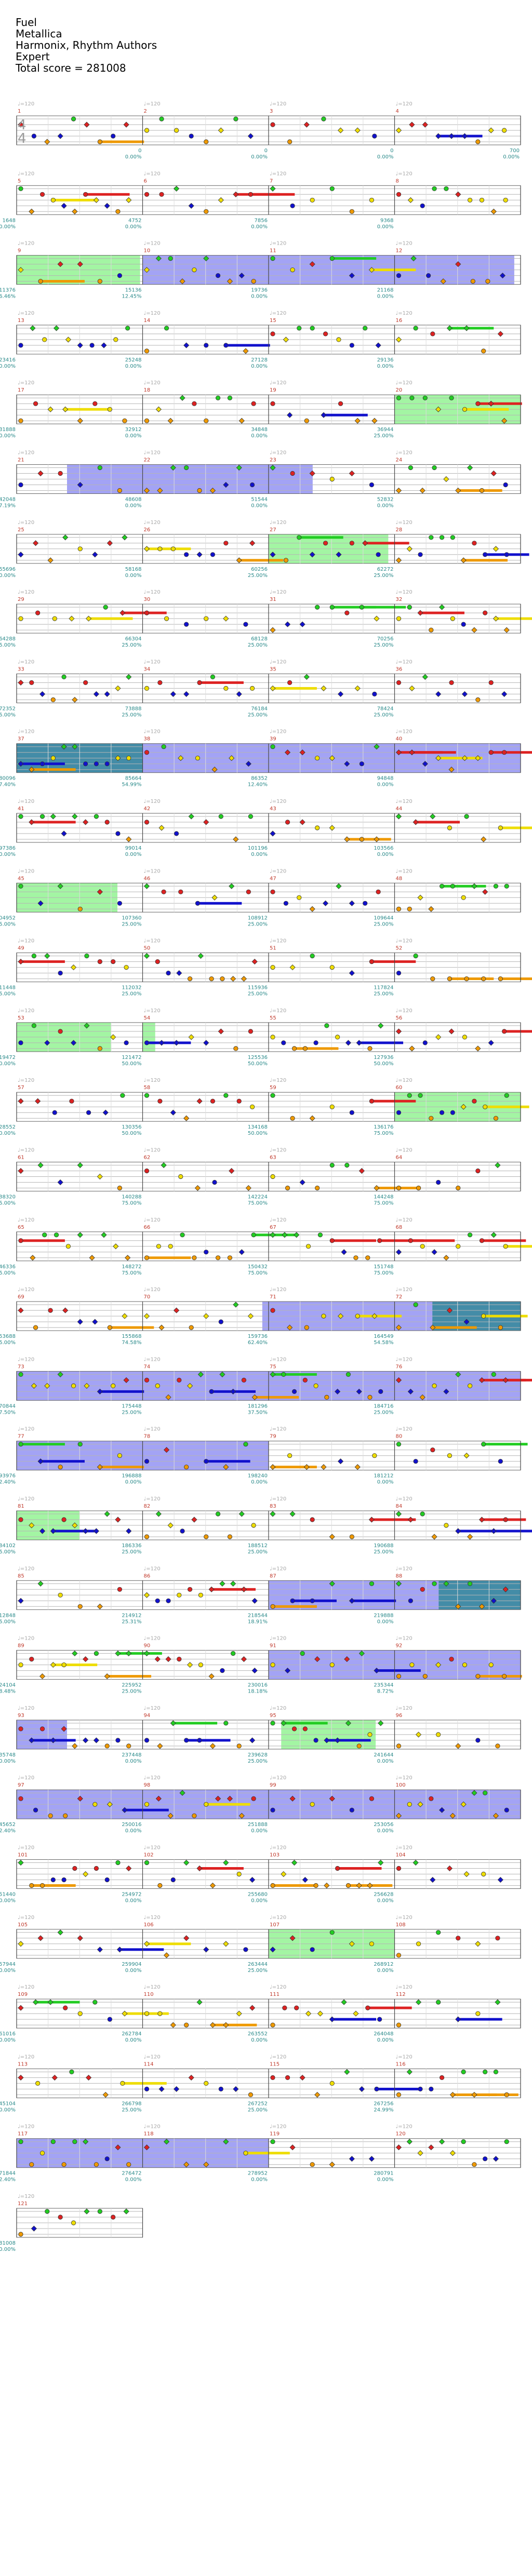 The width and height of the screenshot is (532, 2576). What do you see at coordinates (399, 251) in the screenshot?
I see `measure-number: 12` at bounding box center [399, 251].